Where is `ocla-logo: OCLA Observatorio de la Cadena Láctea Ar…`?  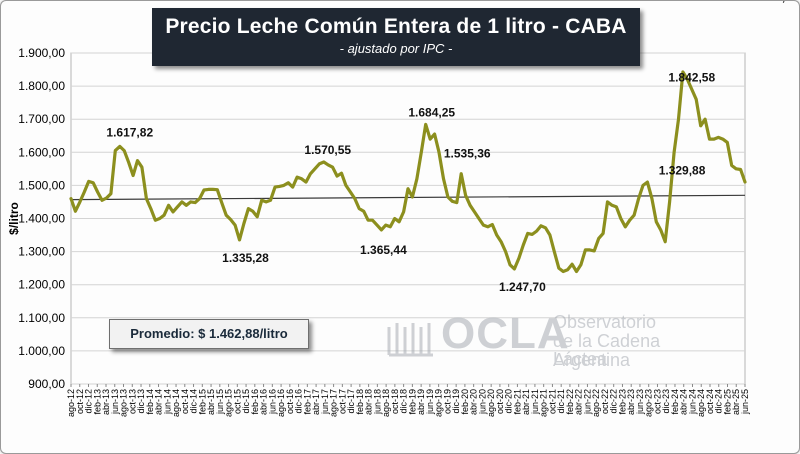 ocla-logo: OCLA Observatorio de la Cadena Láctea Ar… is located at coordinates (550, 341).